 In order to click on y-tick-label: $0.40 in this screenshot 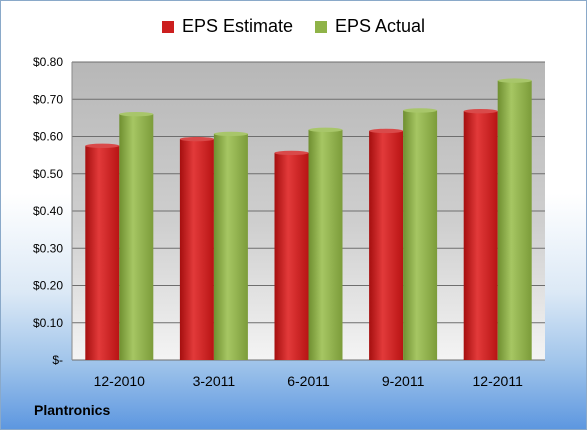, I will do `click(48, 211)`.